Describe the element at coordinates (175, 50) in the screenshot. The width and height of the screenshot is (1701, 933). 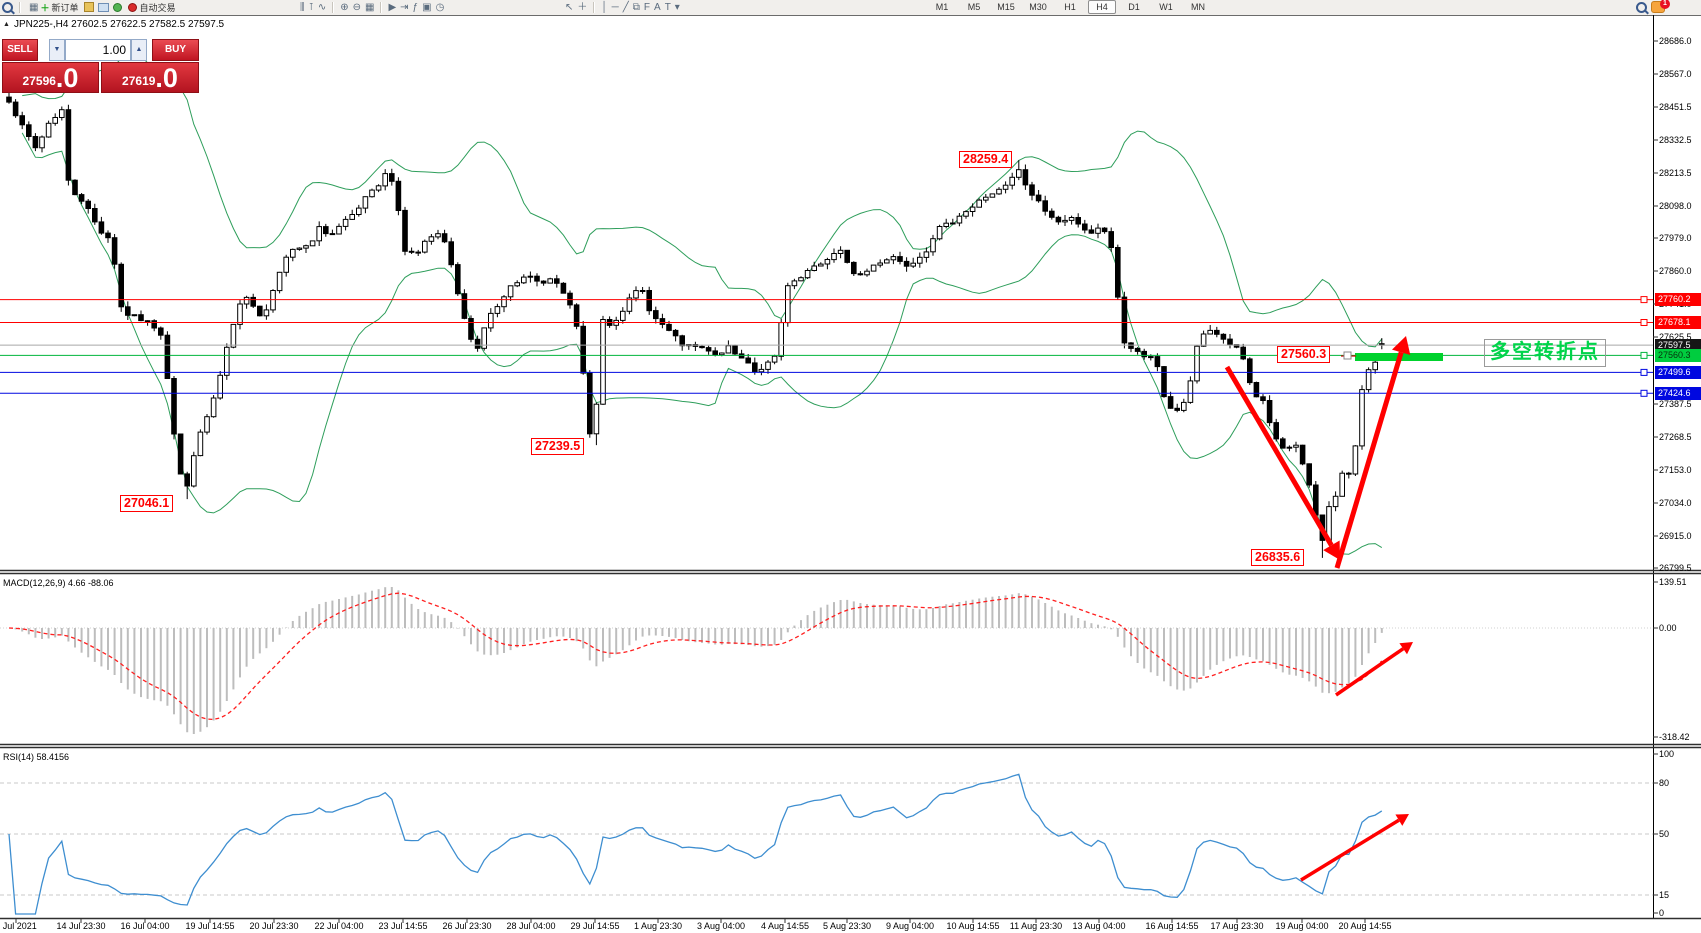
I see `buy-button: BUY` at that location.